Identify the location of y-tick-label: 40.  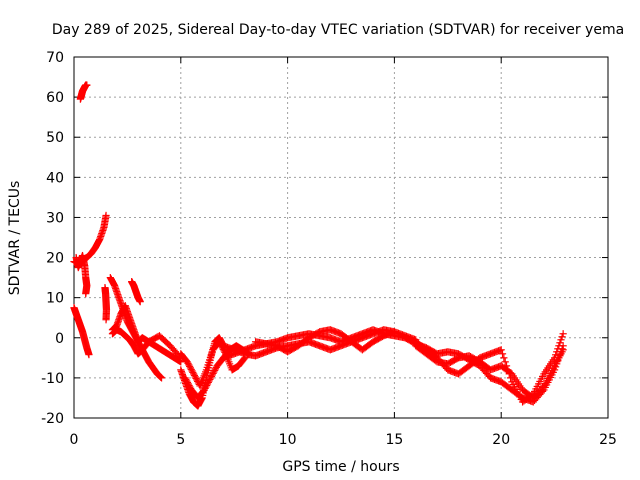
(55, 178).